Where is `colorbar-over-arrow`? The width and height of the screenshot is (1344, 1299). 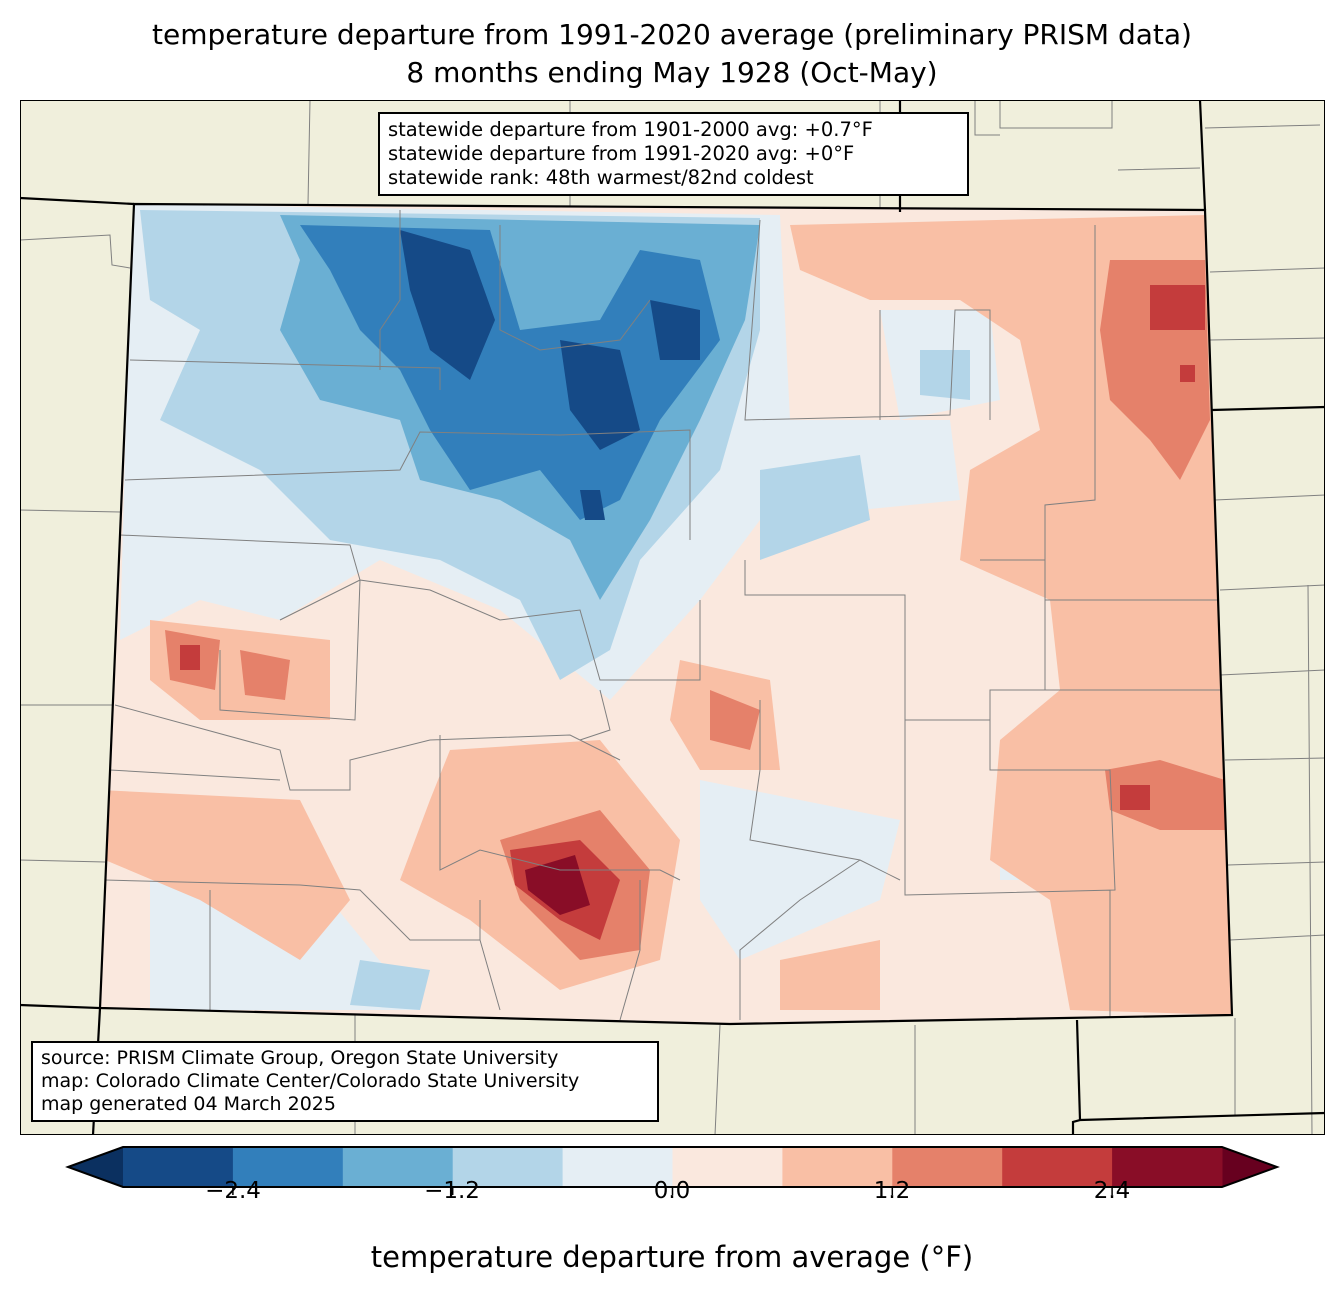
colorbar-over-arrow is located at coordinates (1249, 1167).